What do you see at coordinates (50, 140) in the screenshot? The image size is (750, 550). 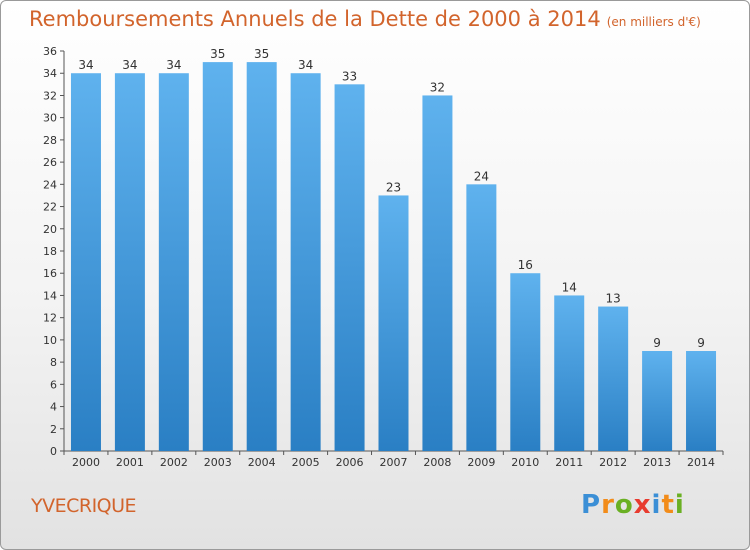 I see `y-tick-label: 28` at bounding box center [50, 140].